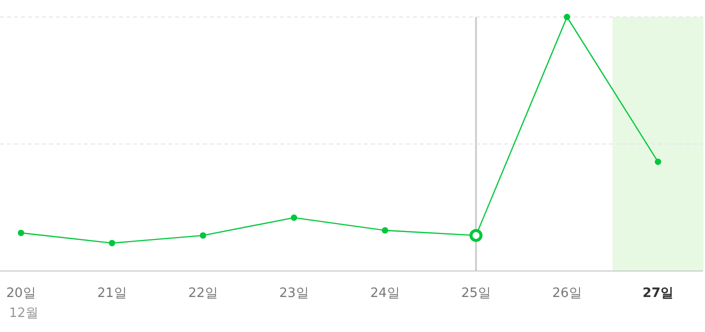  Describe the element at coordinates (476, 293) in the screenshot. I see `x-tick-label: 25일` at that location.